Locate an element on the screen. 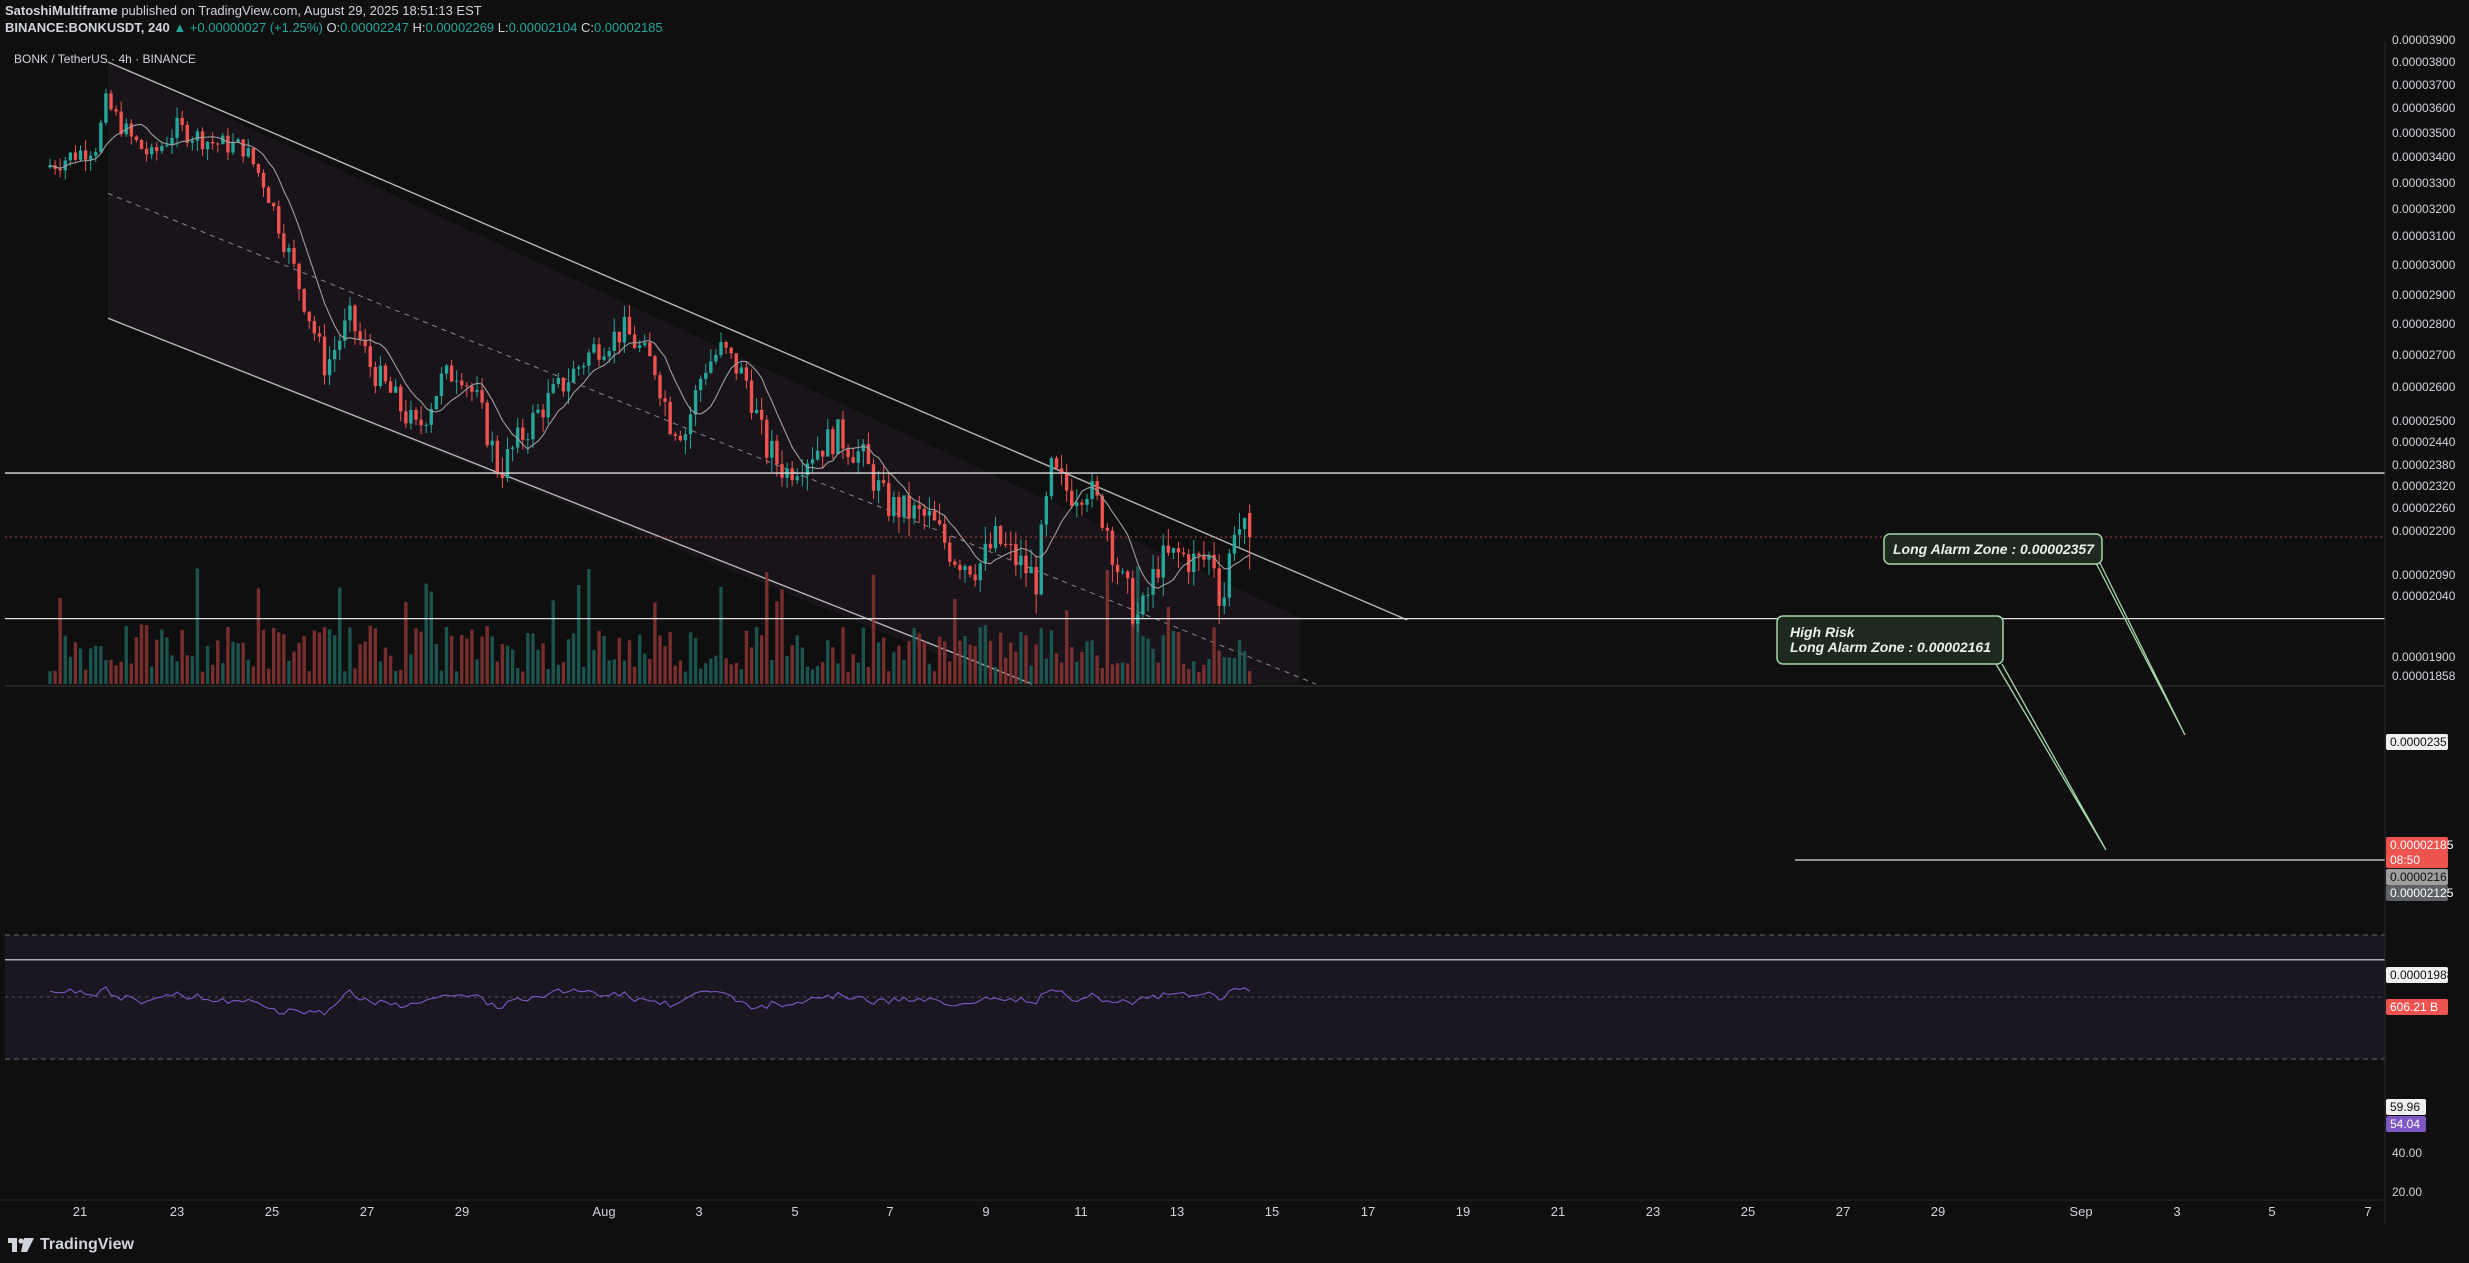 The width and height of the screenshot is (2469, 1263). date-tick-label: 29 is located at coordinates (462, 1211).